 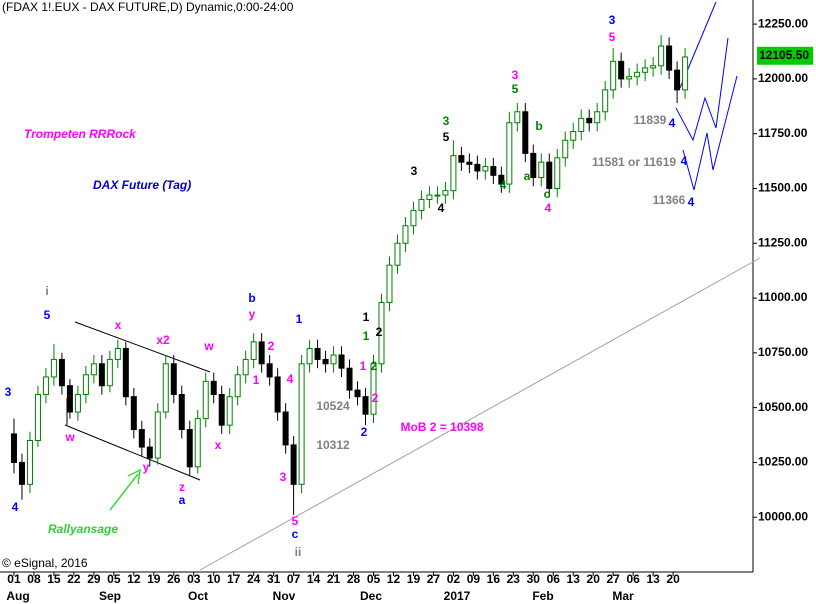 What do you see at coordinates (574, 579) in the screenshot?
I see `x-tick-label: 13` at bounding box center [574, 579].